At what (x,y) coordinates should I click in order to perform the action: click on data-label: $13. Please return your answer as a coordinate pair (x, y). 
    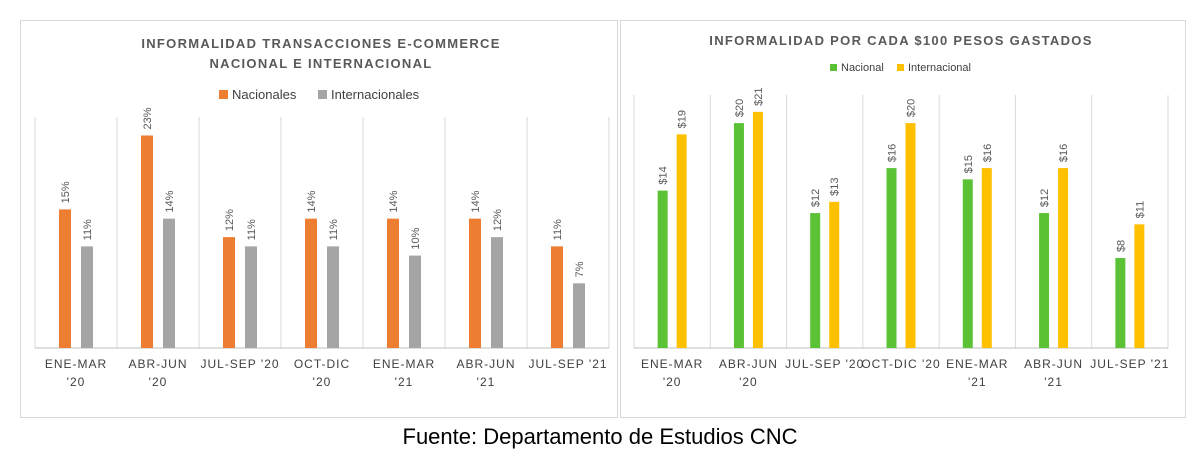
    Looking at the image, I should click on (835, 186).